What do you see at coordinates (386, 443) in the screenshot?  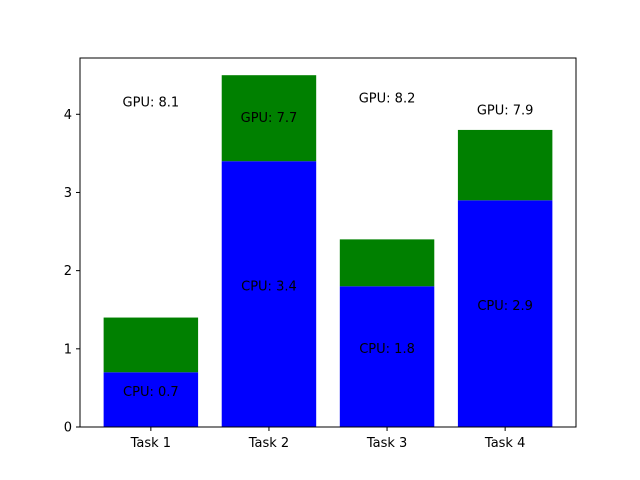 I see `x-tick-label: Task 3` at bounding box center [386, 443].